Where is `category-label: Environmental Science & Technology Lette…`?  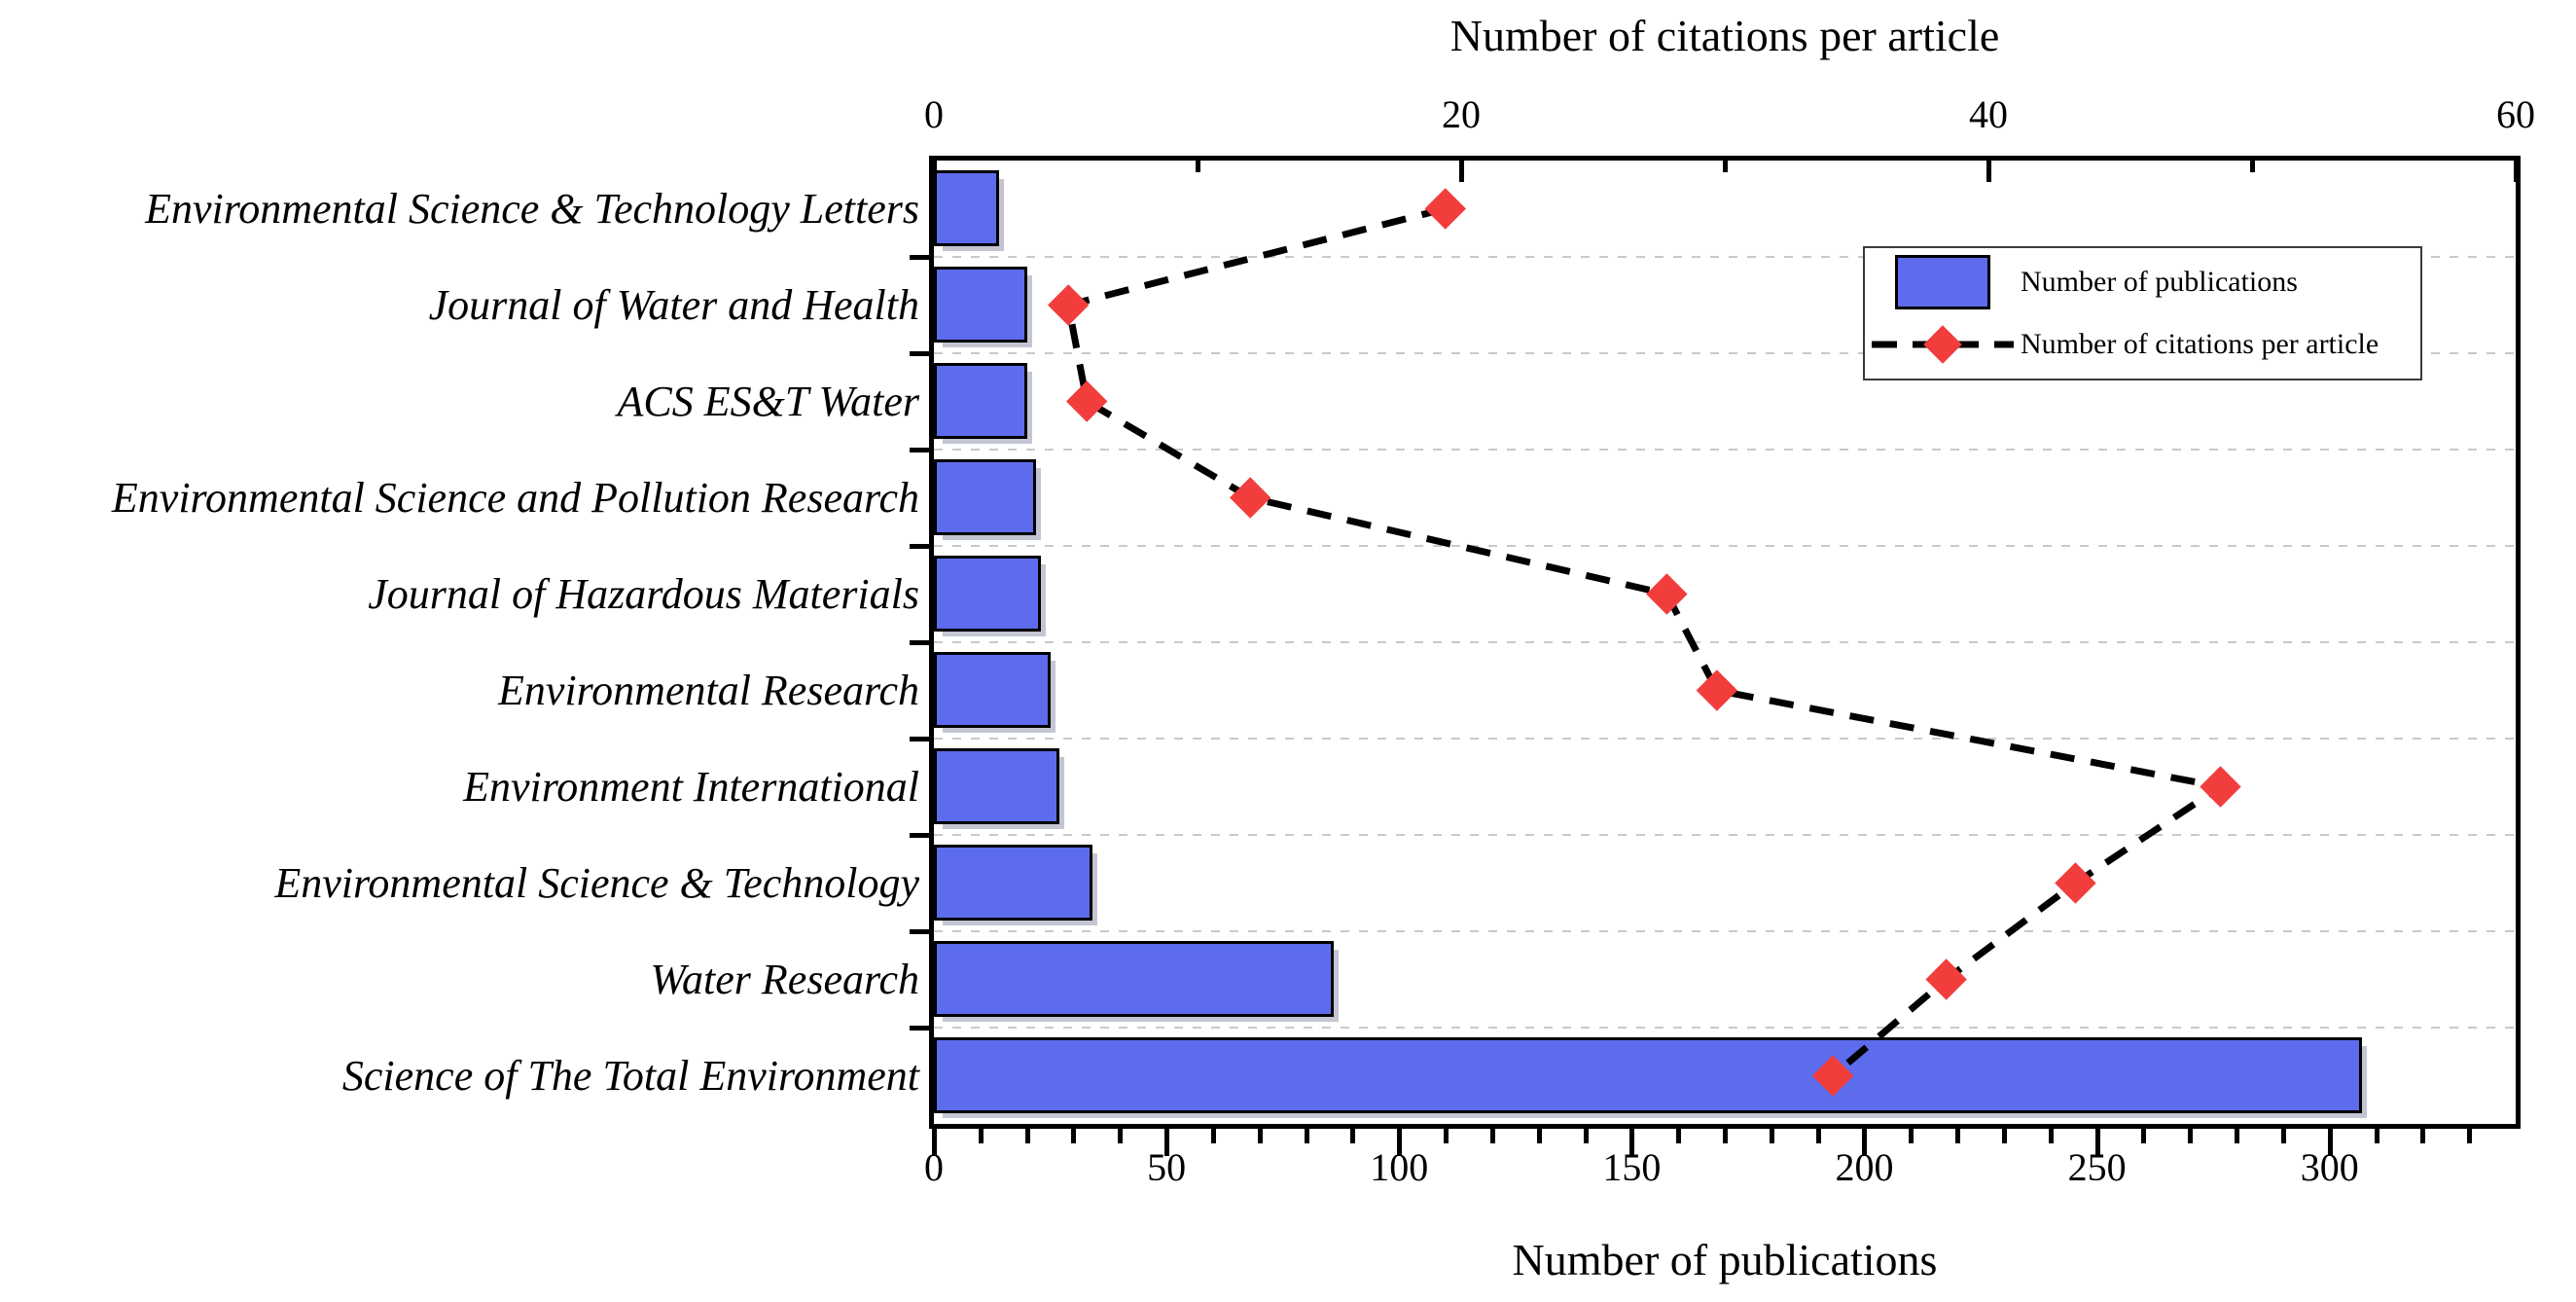 category-label: Environmental Science & Technology Lette… is located at coordinates (532, 209).